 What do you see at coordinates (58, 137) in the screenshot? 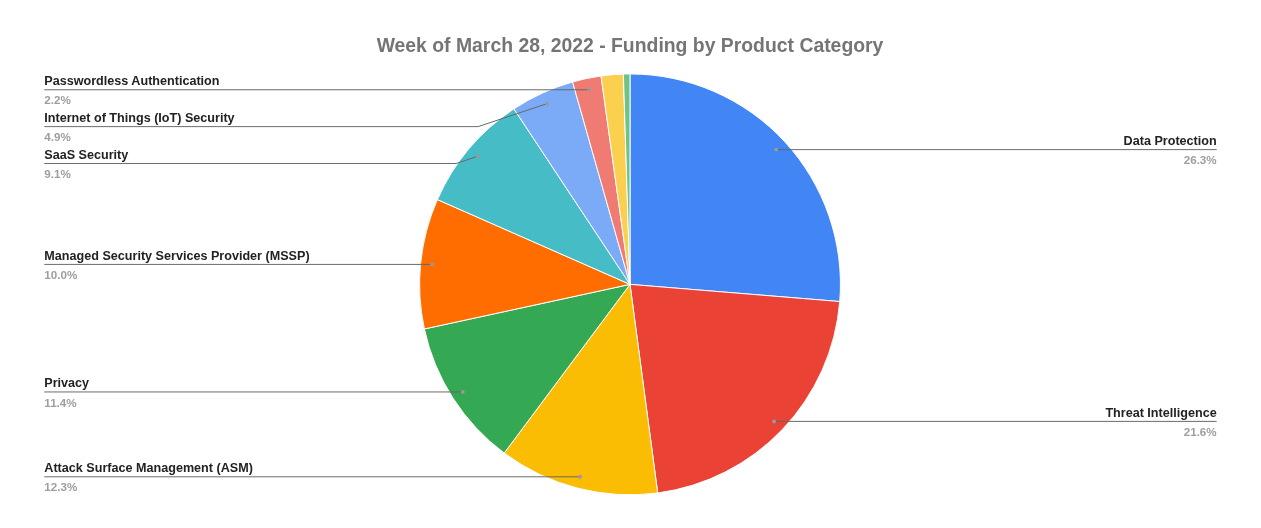
I see `data-label: 4.9%` at bounding box center [58, 137].